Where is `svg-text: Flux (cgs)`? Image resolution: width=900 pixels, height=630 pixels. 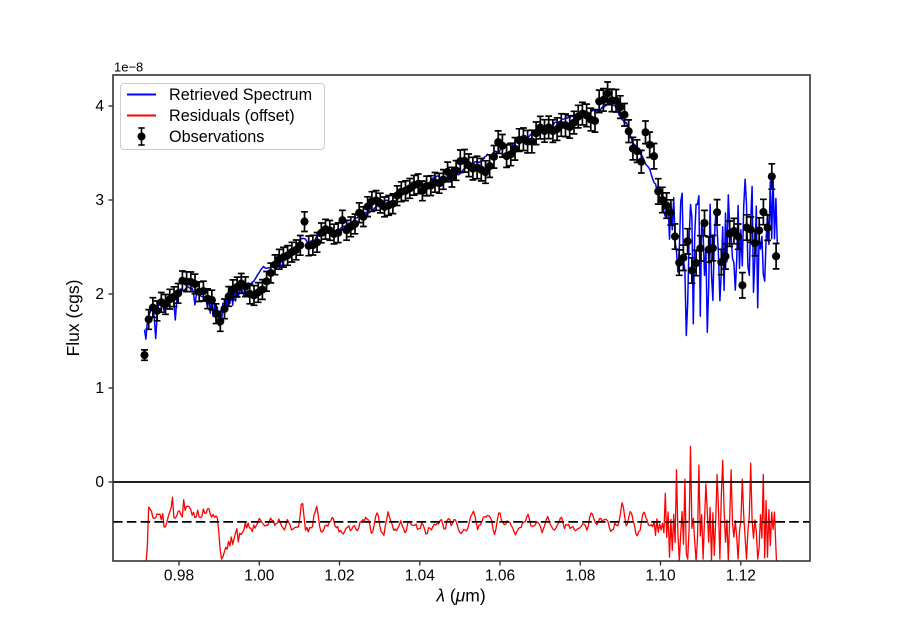 svg-text: Flux (cgs) is located at coordinates (73, 318).